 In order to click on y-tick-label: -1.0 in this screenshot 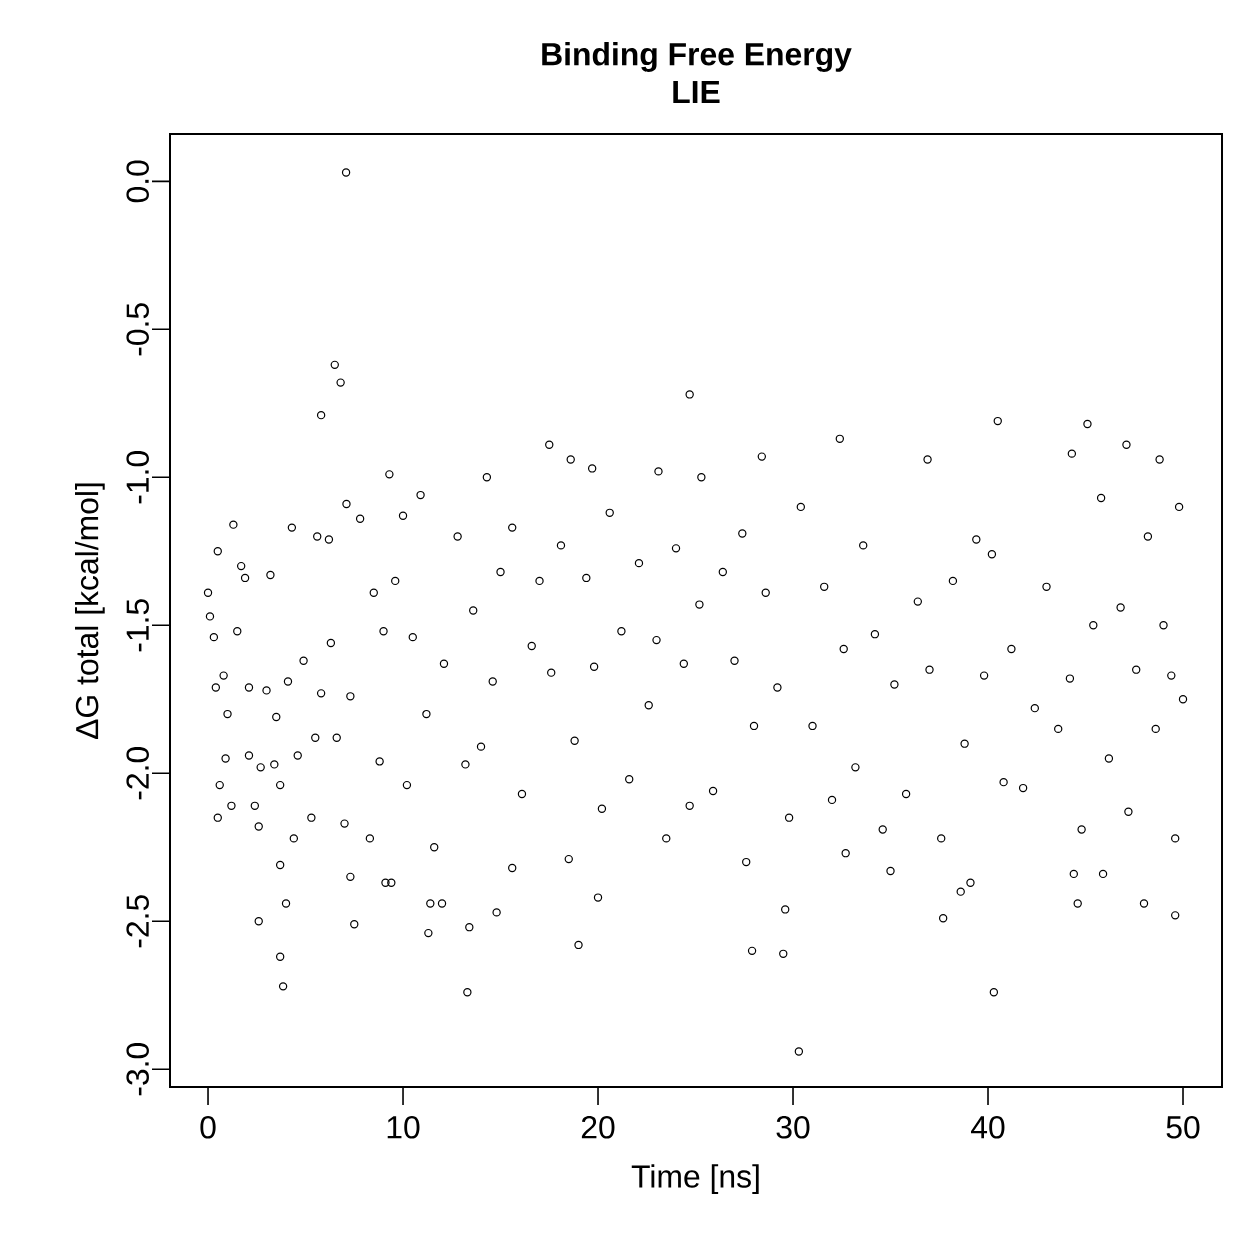, I will do `click(137, 477)`.